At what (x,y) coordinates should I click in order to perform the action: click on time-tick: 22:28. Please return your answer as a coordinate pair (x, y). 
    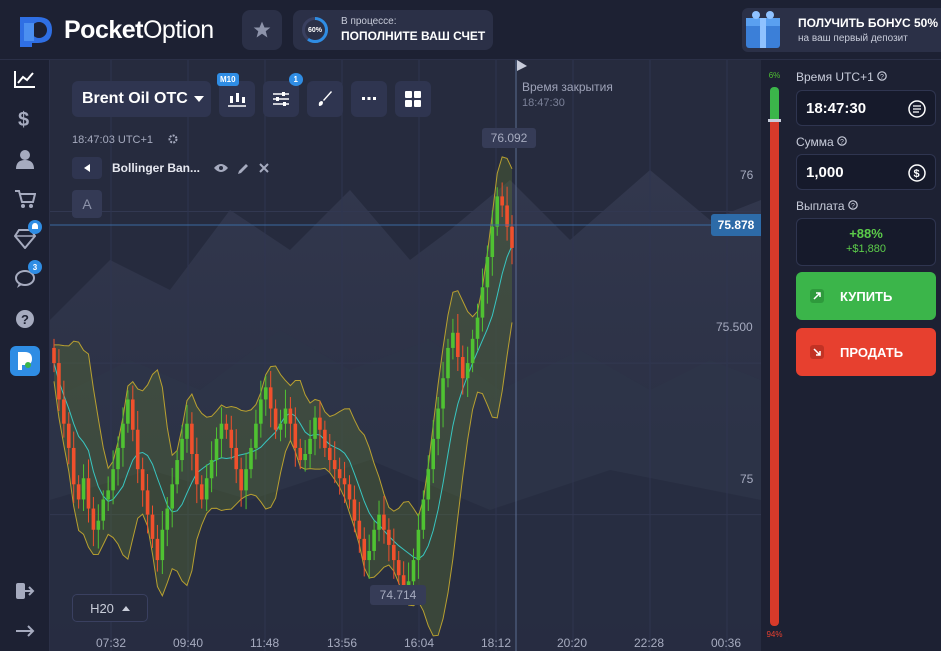
    Looking at the image, I should click on (649, 643).